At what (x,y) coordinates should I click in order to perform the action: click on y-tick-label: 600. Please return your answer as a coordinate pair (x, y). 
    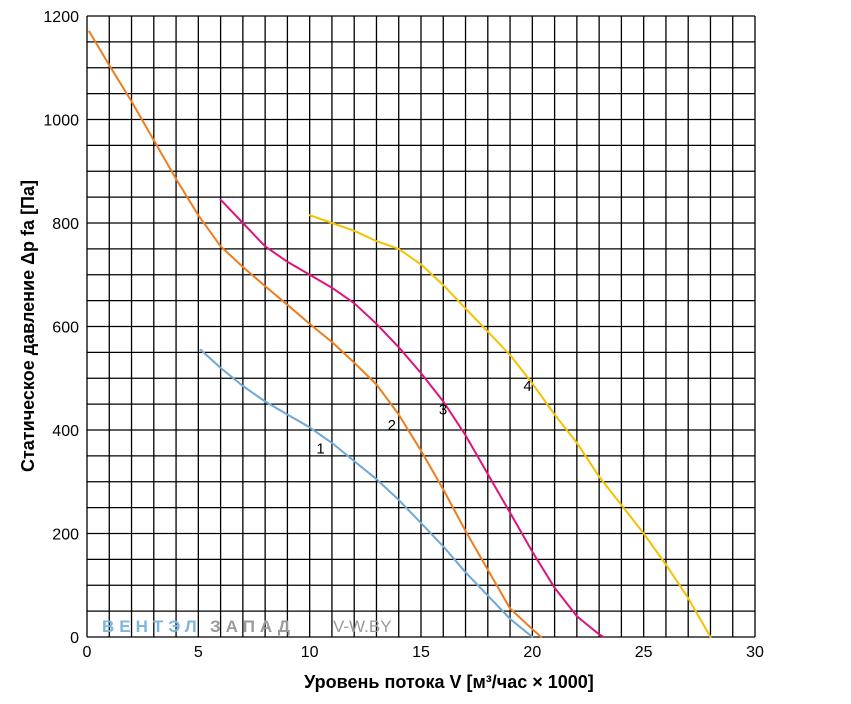
    Looking at the image, I should click on (65, 328).